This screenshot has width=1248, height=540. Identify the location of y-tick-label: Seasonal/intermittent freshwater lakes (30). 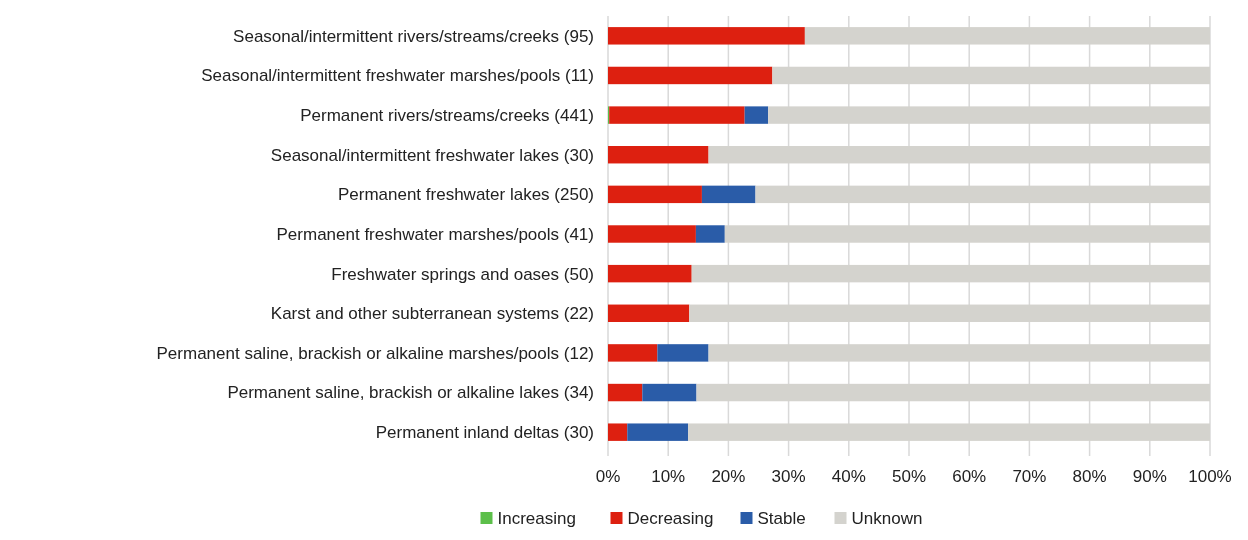
(432, 155).